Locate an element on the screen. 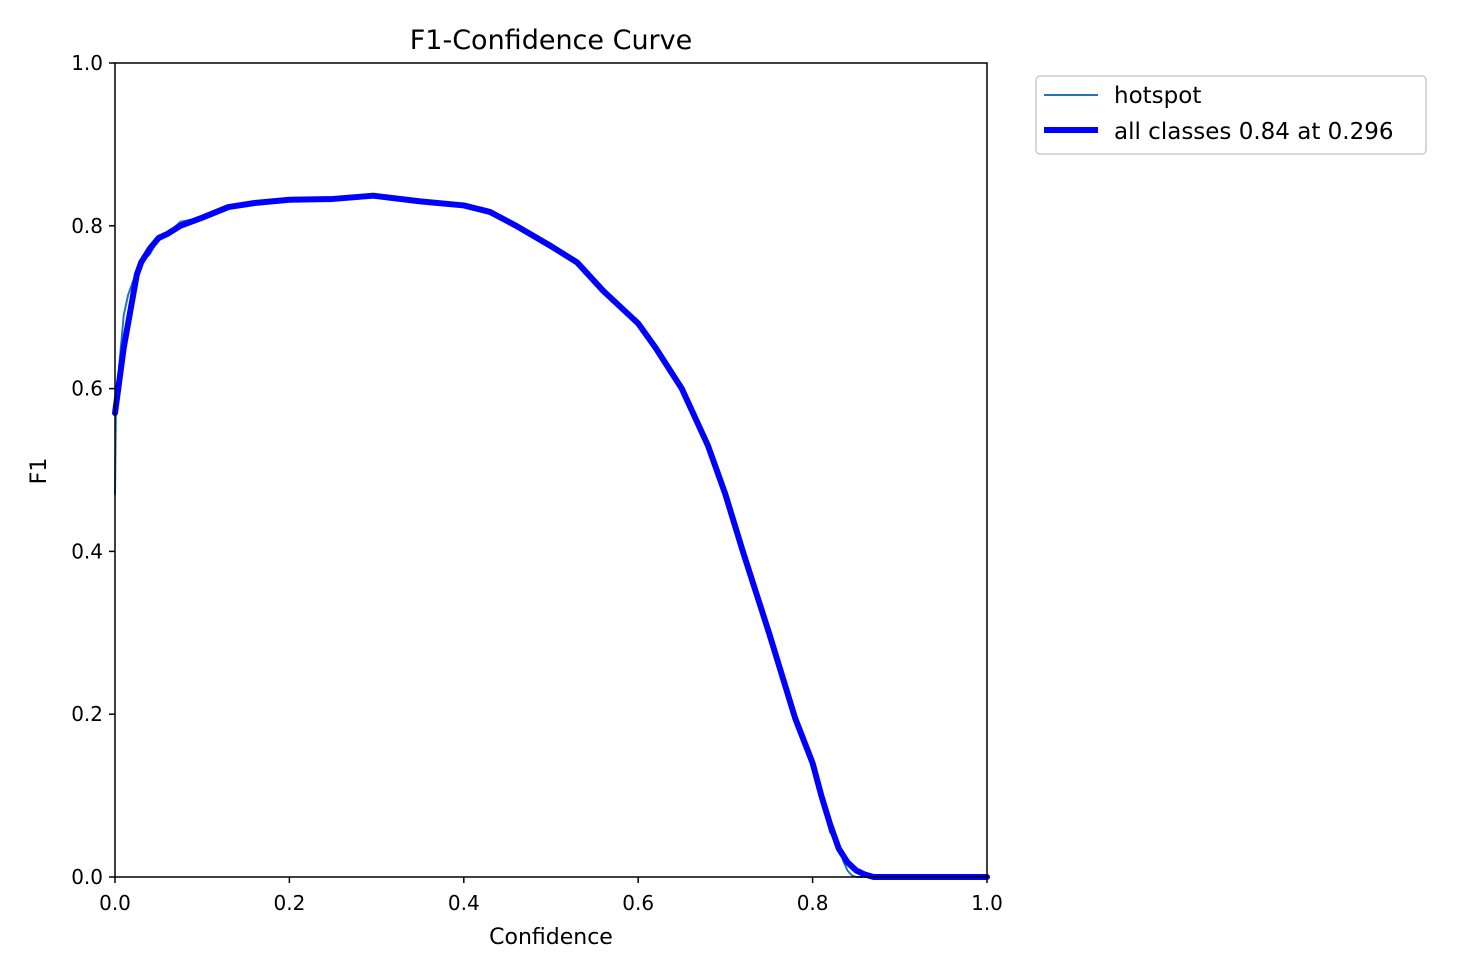 The width and height of the screenshot is (1464, 976). legend: hotspot all classes 0.84 at 0.296 is located at coordinates (1231, 115).